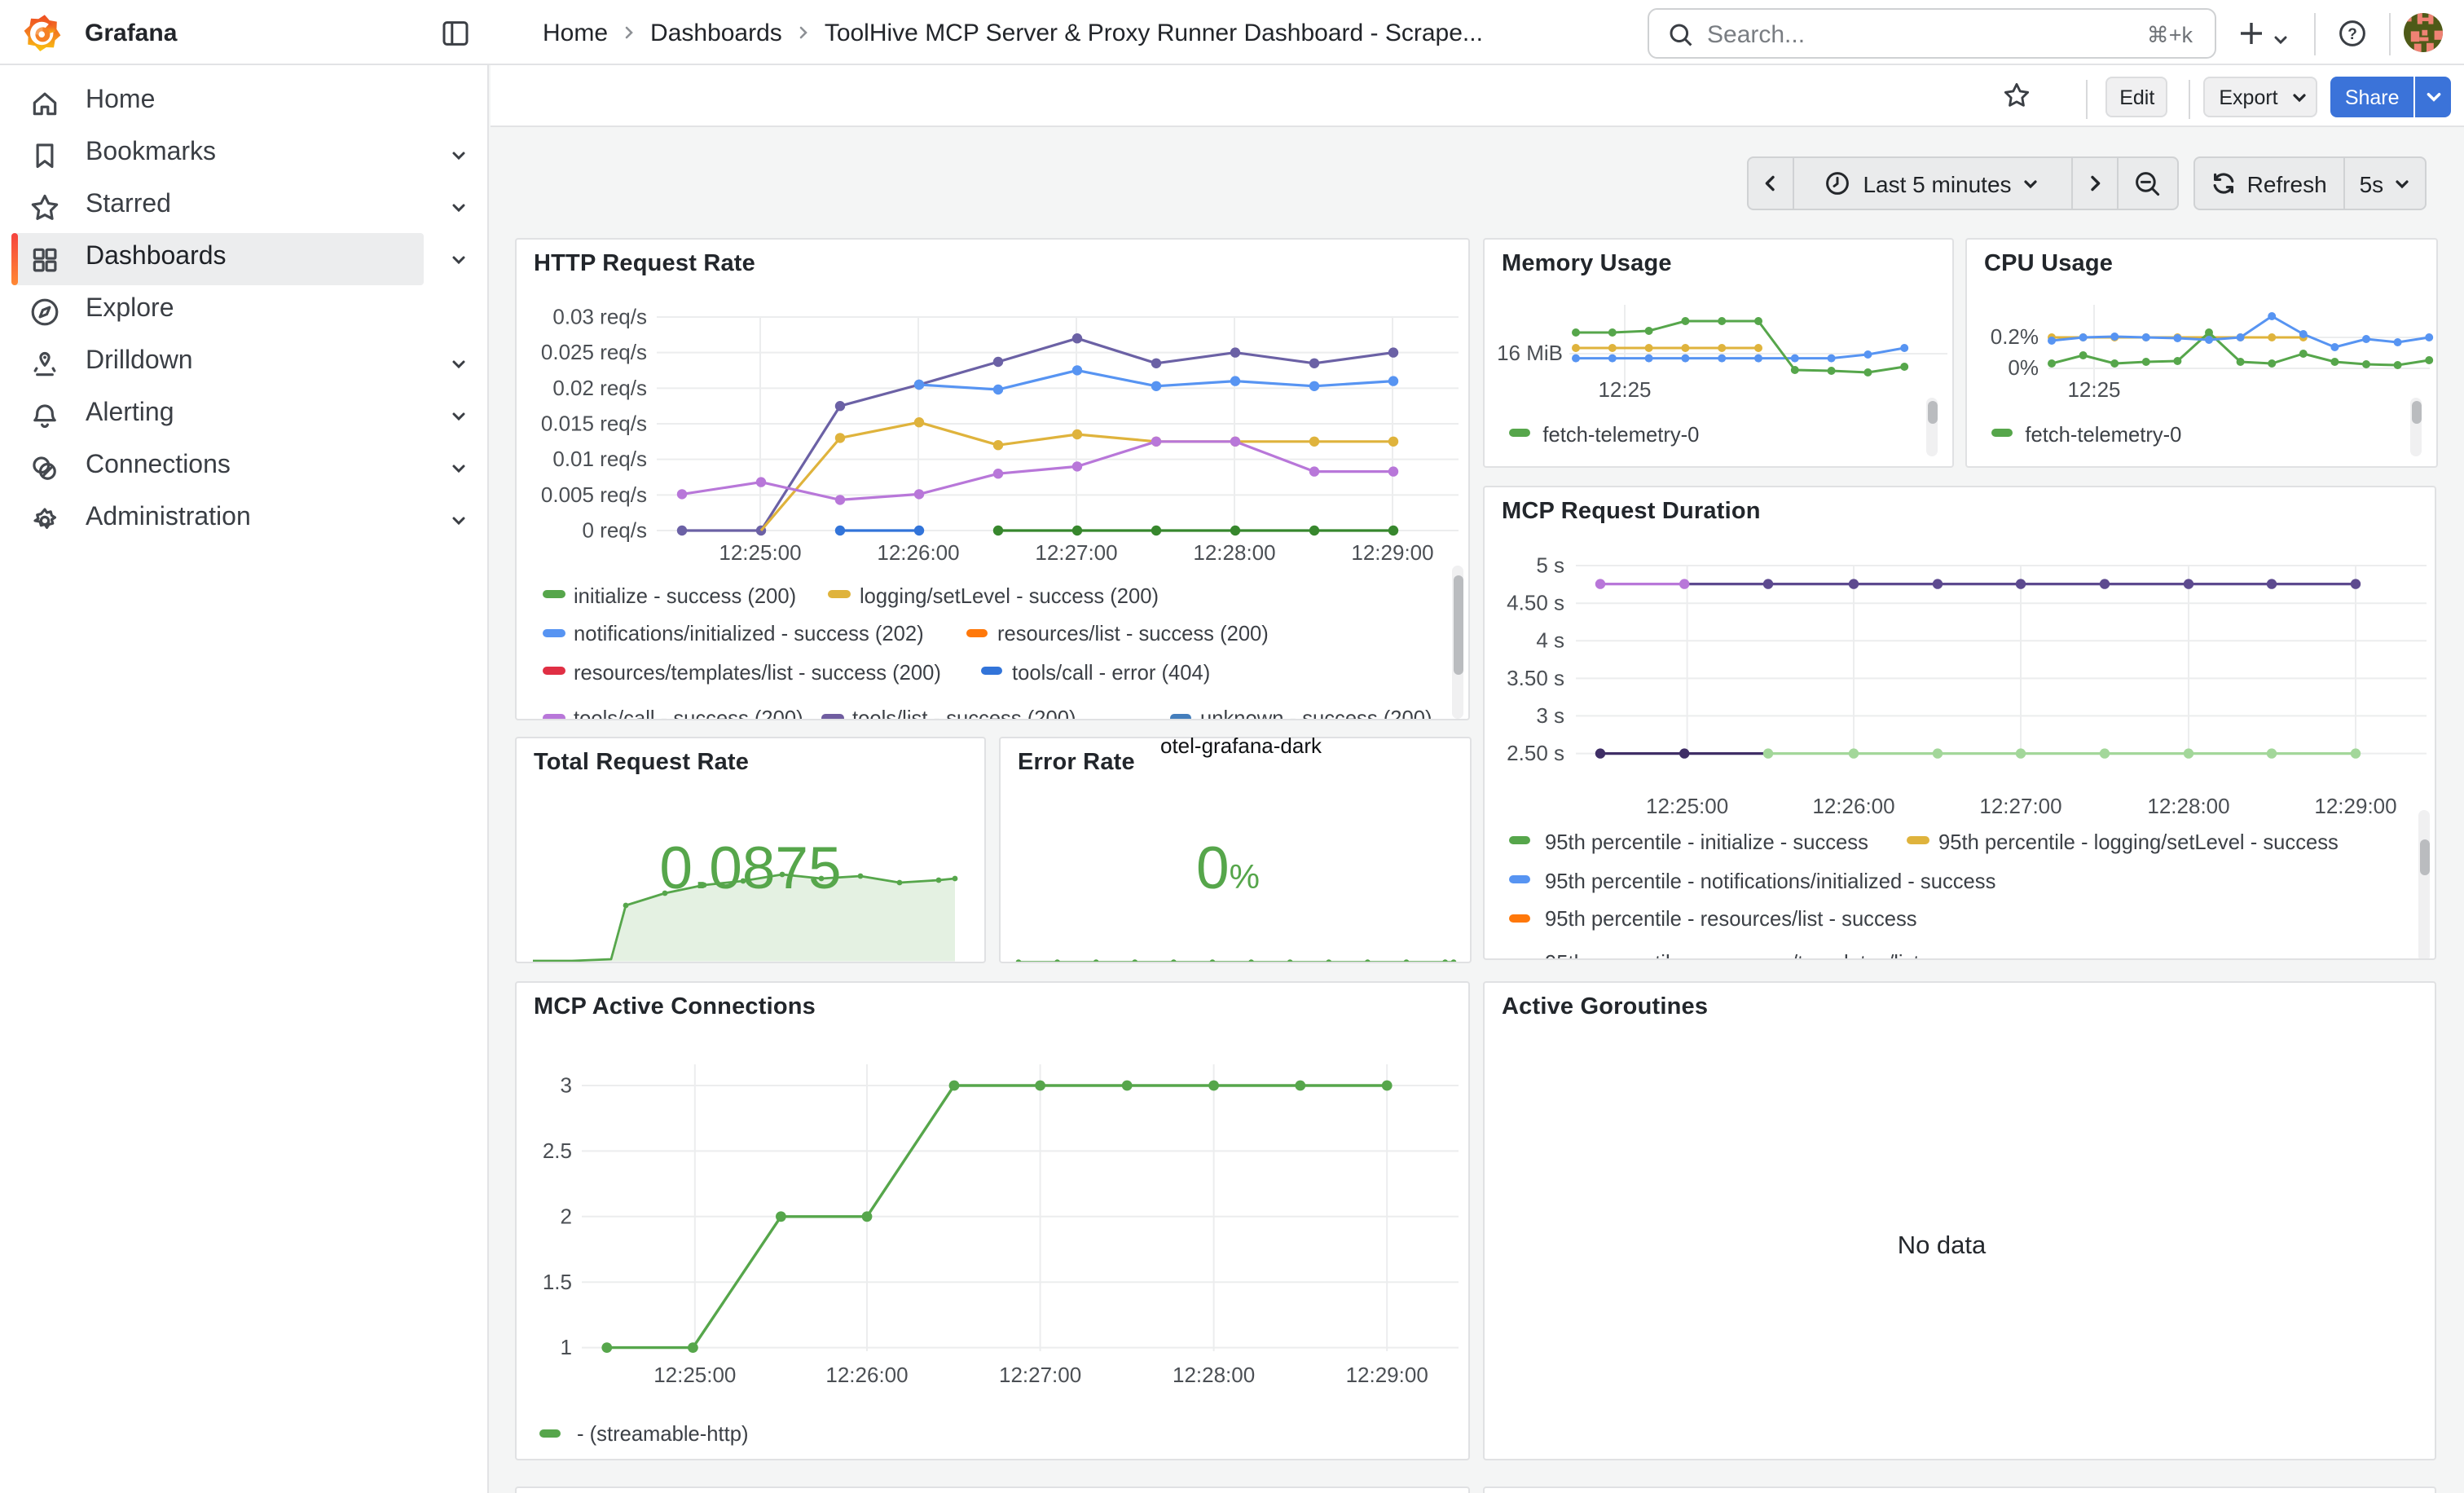 The width and height of the screenshot is (2464, 1493). What do you see at coordinates (599, 459) in the screenshot?
I see `svg-text: 0.01 req/s` at bounding box center [599, 459].